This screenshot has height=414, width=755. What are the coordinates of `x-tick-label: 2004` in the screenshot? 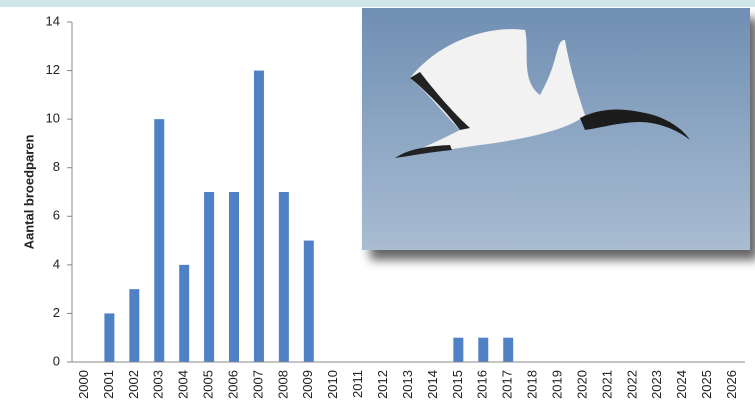 It's located at (183, 384).